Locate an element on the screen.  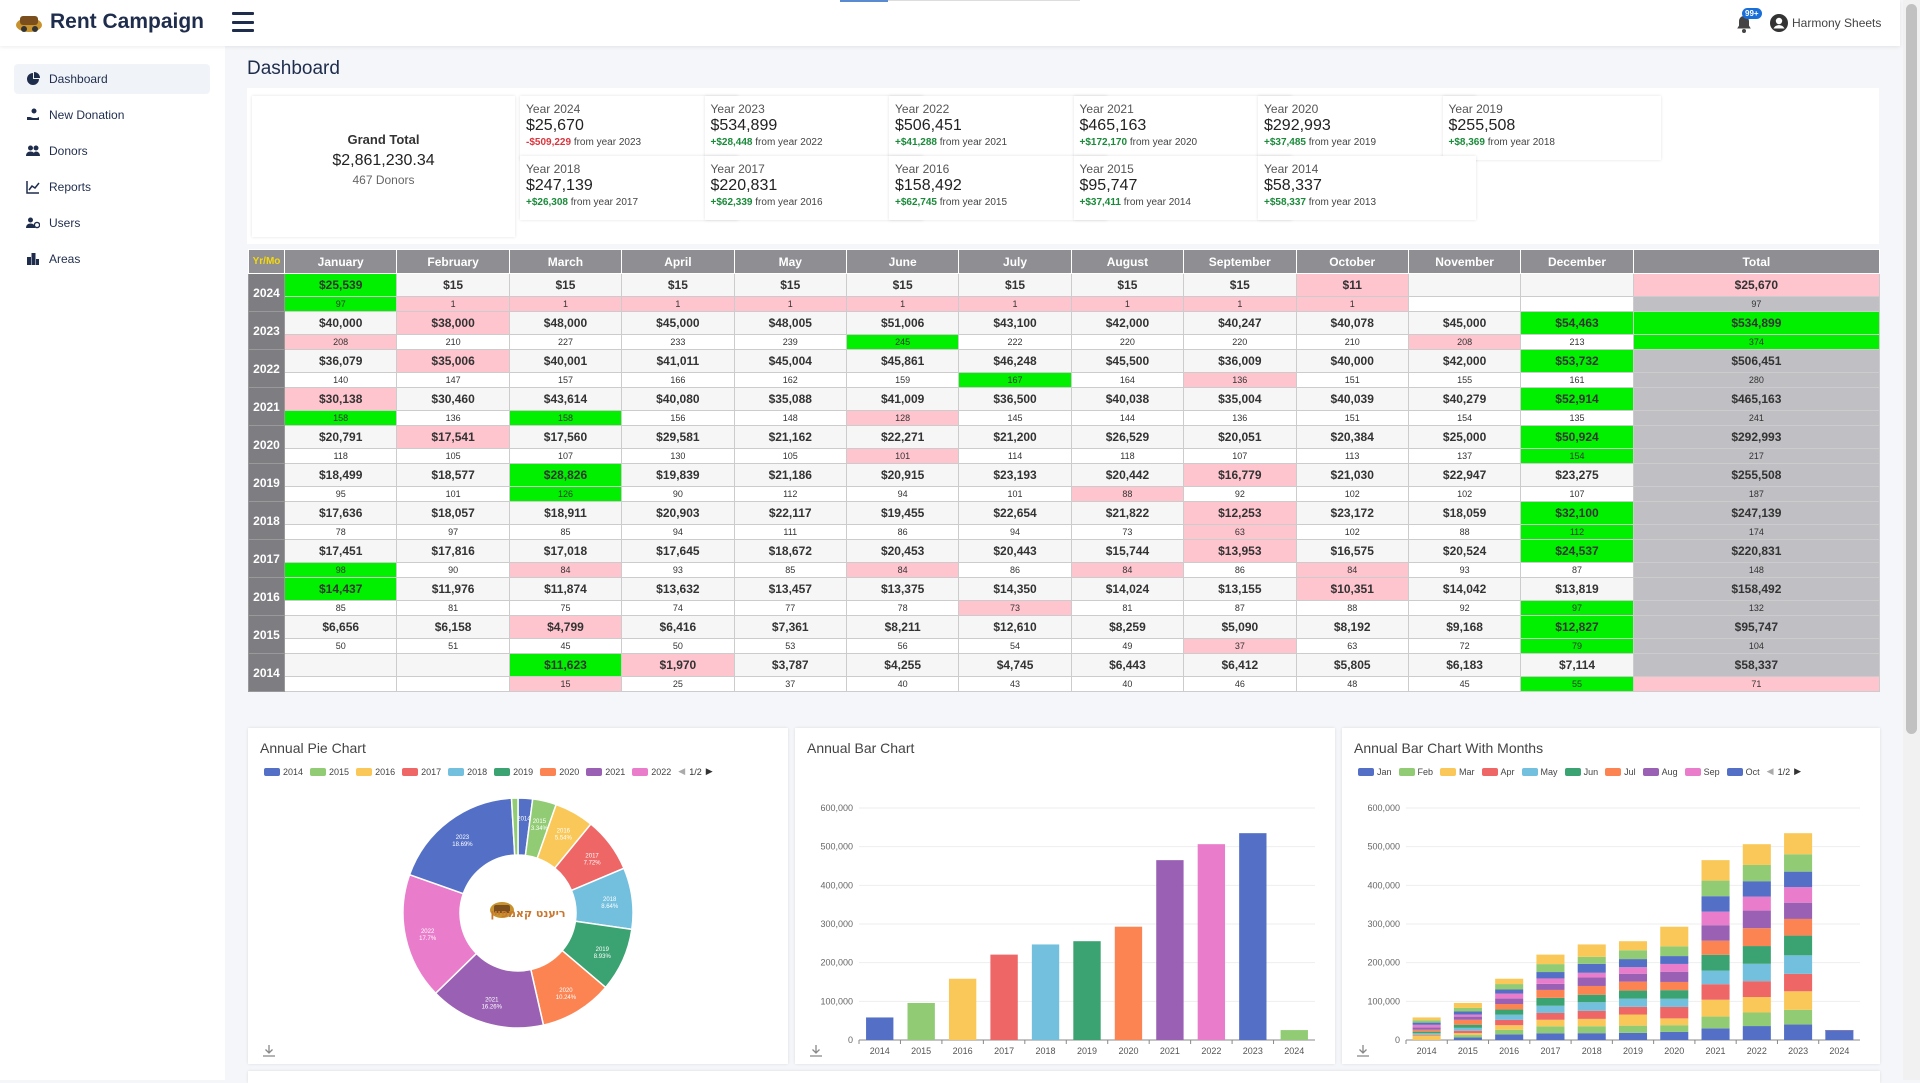
count-cell: 144 is located at coordinates (1127, 418).